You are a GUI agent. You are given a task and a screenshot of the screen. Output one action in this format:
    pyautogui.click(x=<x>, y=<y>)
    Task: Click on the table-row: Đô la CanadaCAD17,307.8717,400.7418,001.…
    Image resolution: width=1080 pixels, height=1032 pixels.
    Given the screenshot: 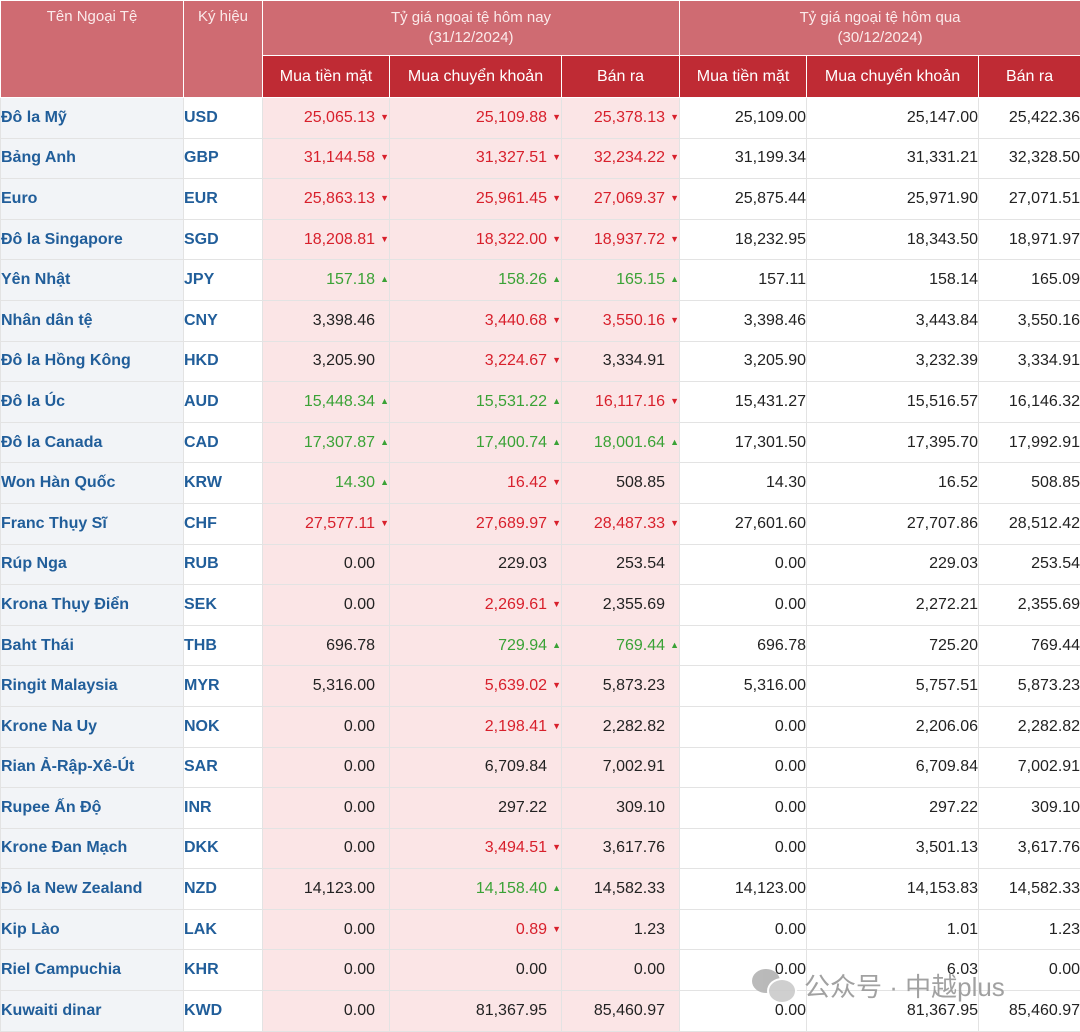 What is the action you would take?
    pyautogui.click(x=540, y=442)
    